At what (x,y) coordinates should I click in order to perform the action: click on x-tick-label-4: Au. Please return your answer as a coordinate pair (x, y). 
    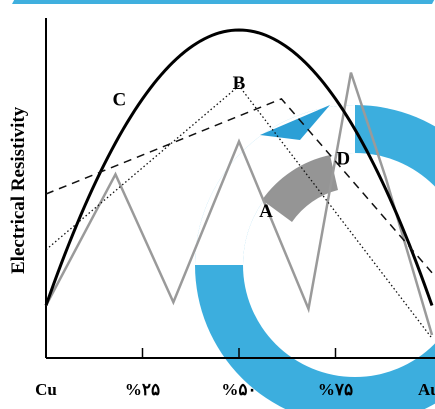
    Looking at the image, I should click on (426, 389).